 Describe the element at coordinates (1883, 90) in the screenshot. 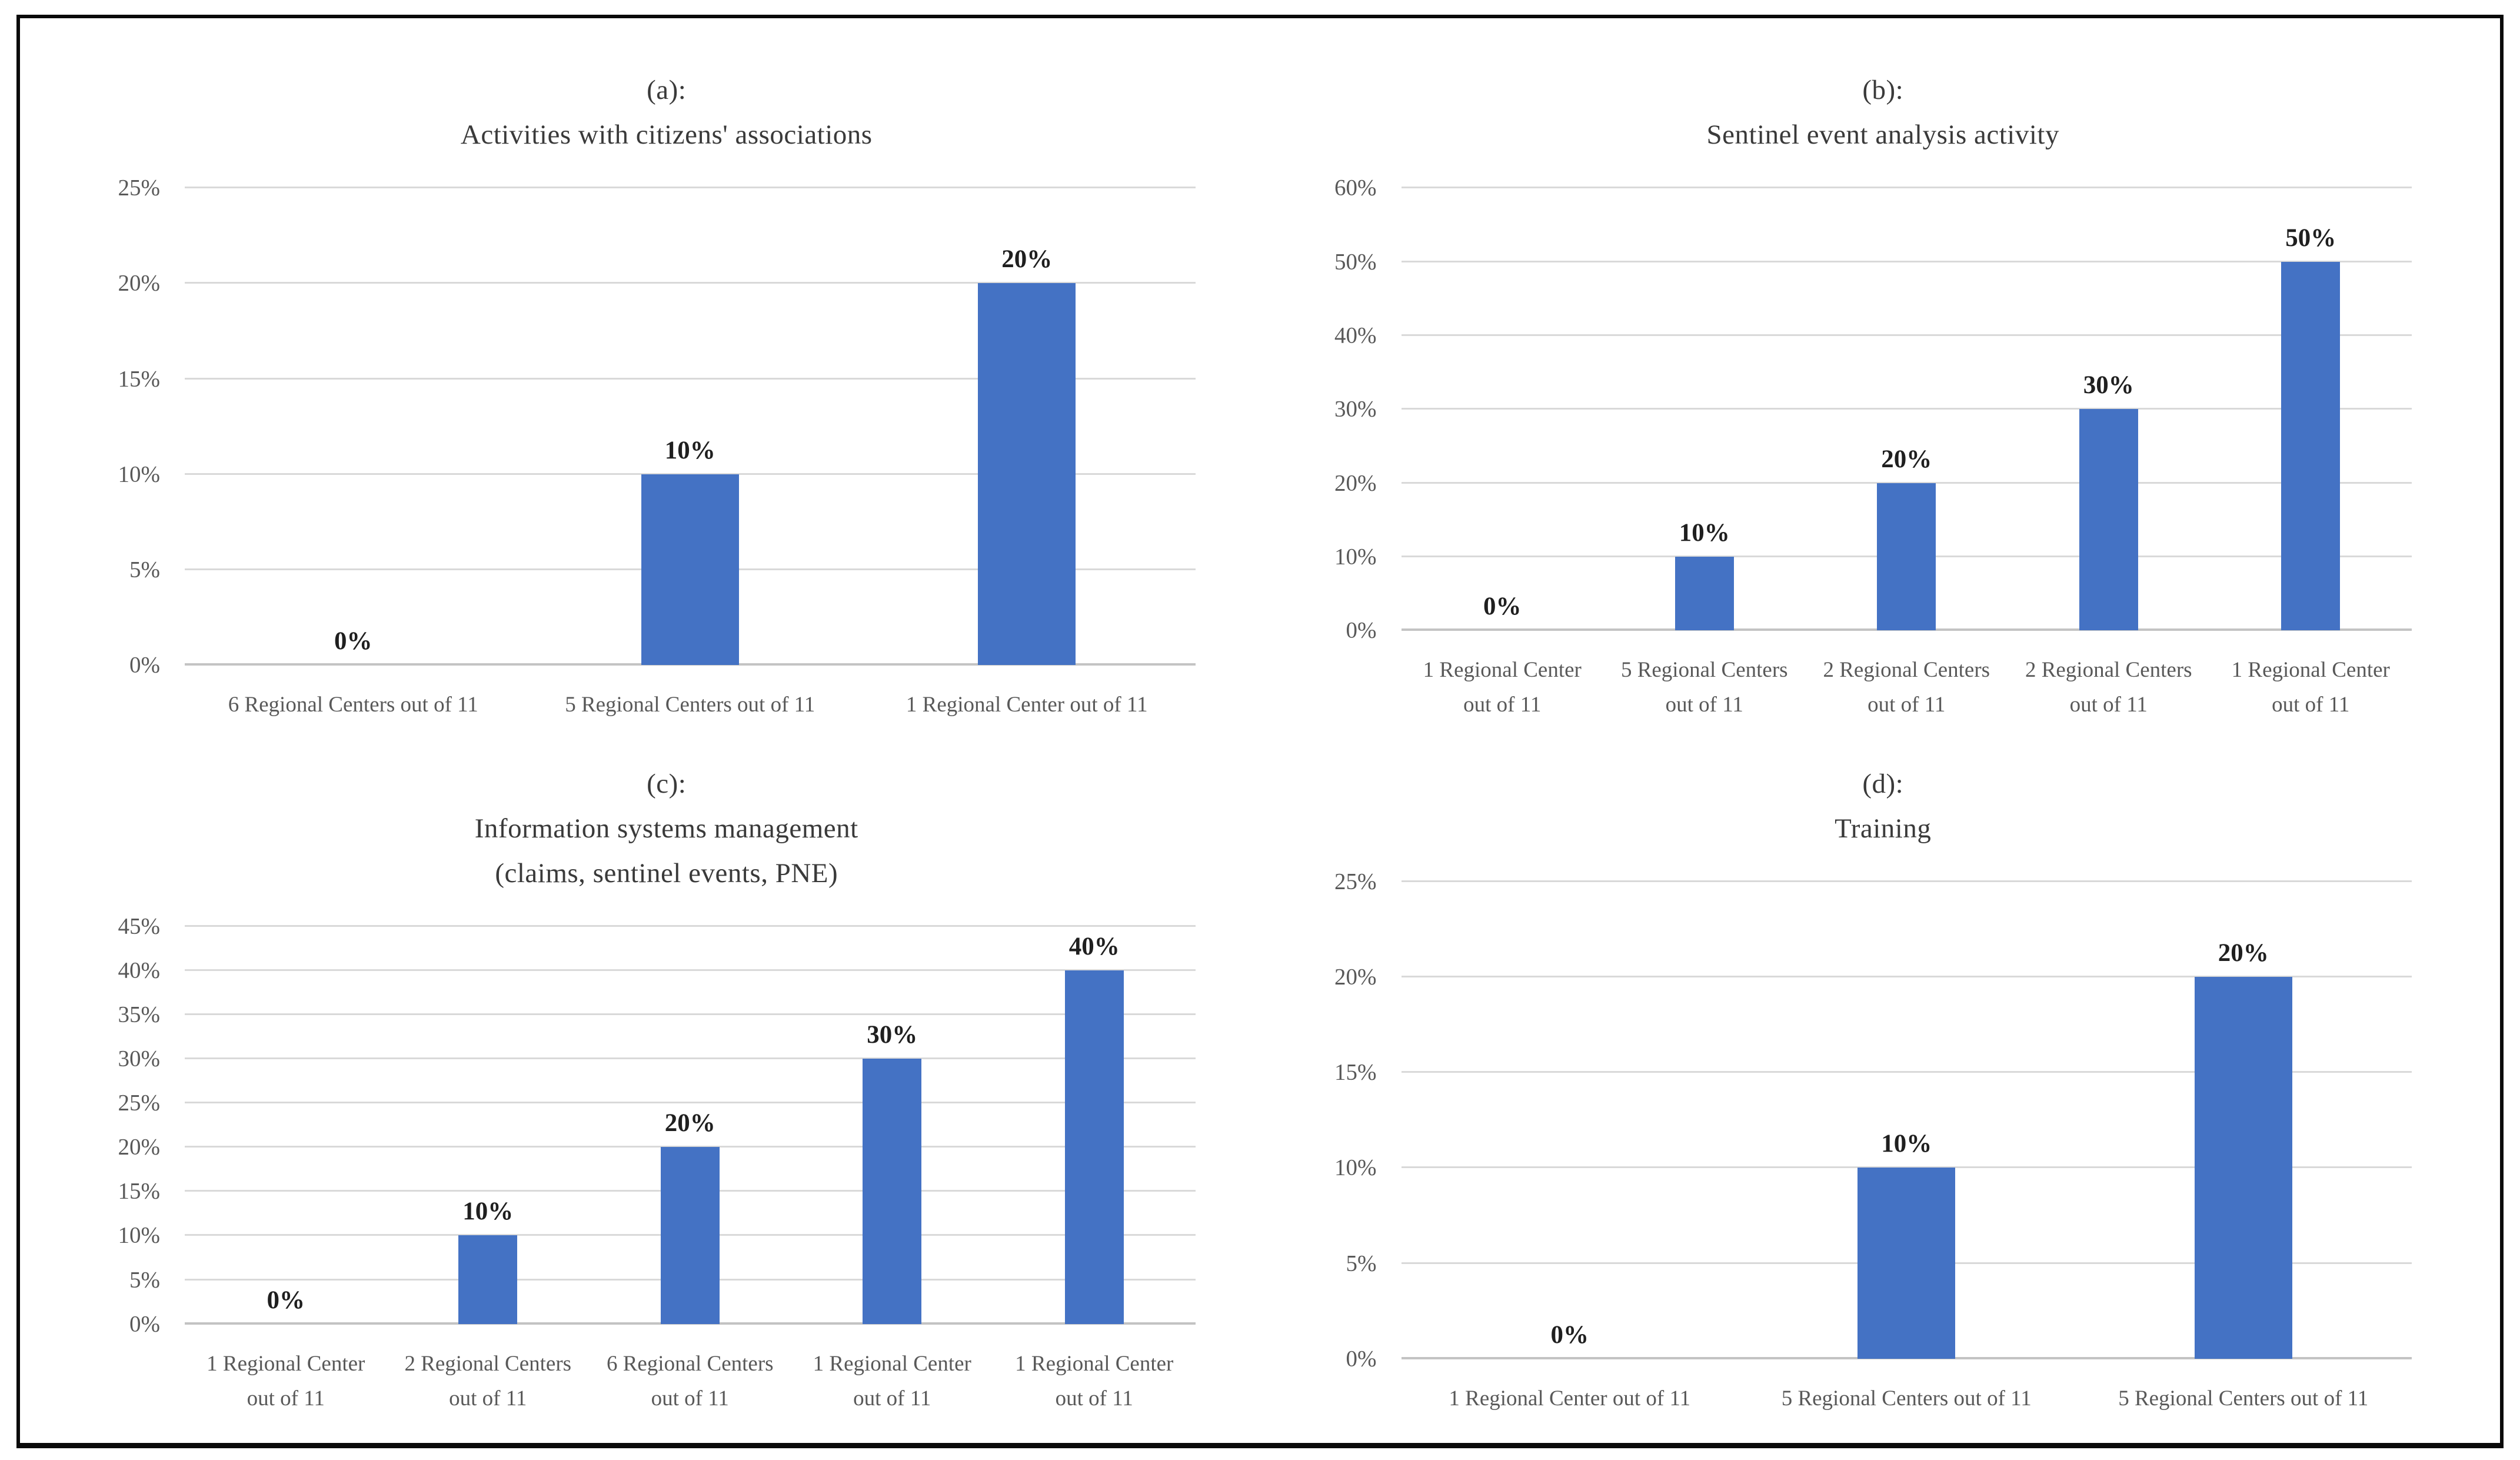

I see `chart-title-line: (b):` at that location.